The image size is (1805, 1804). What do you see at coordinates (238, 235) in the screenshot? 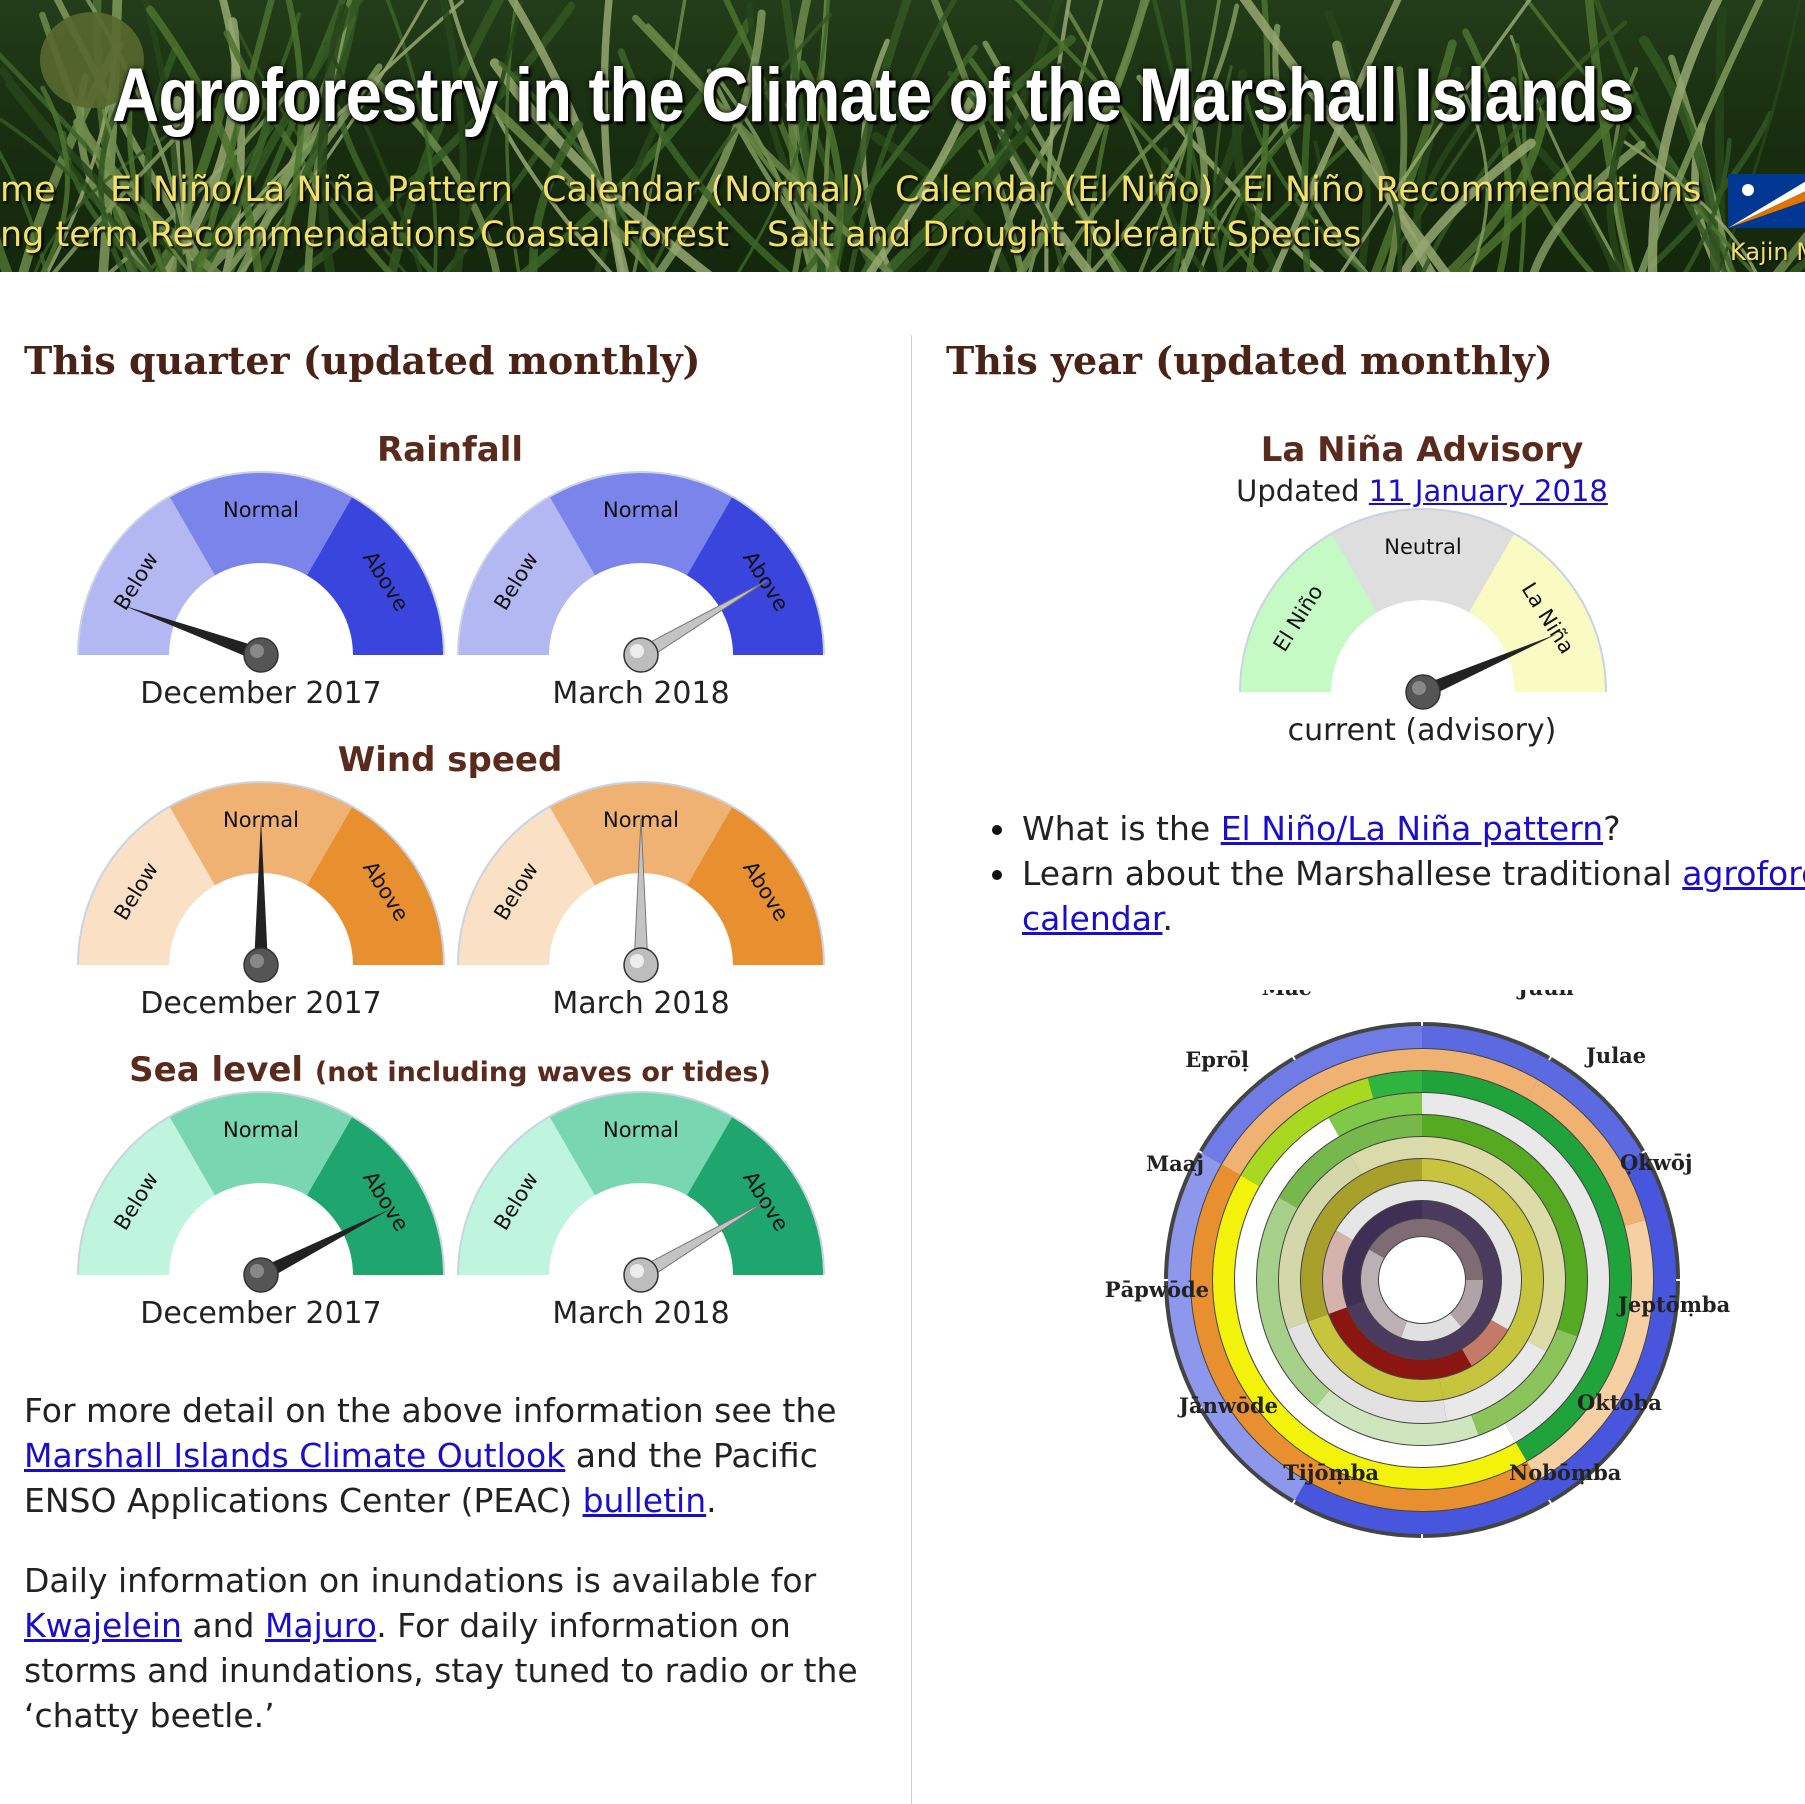
I see `nav-link-long-term-recommendations: ng term Recommendations` at bounding box center [238, 235].